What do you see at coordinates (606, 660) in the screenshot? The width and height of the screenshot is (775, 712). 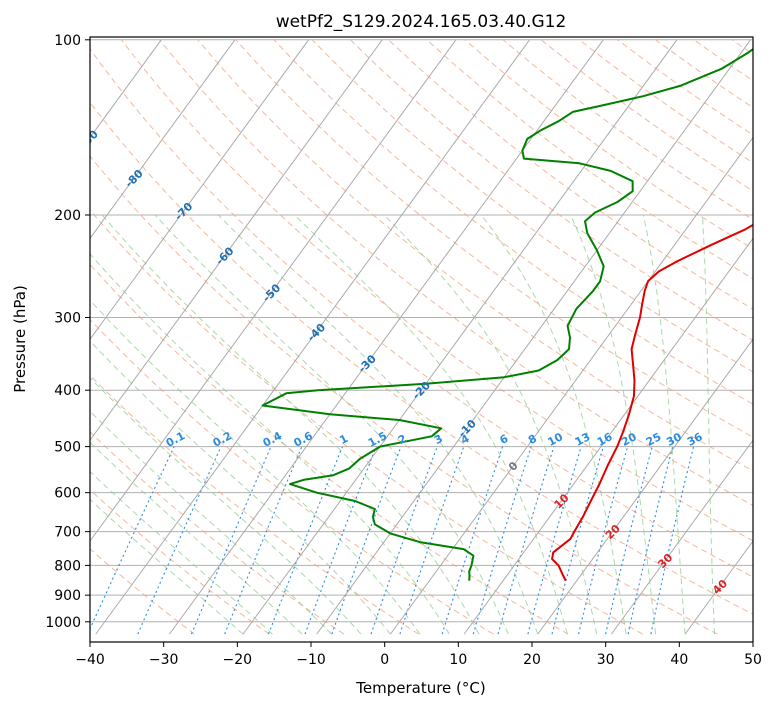 I see `x-tick-label: 30` at bounding box center [606, 660].